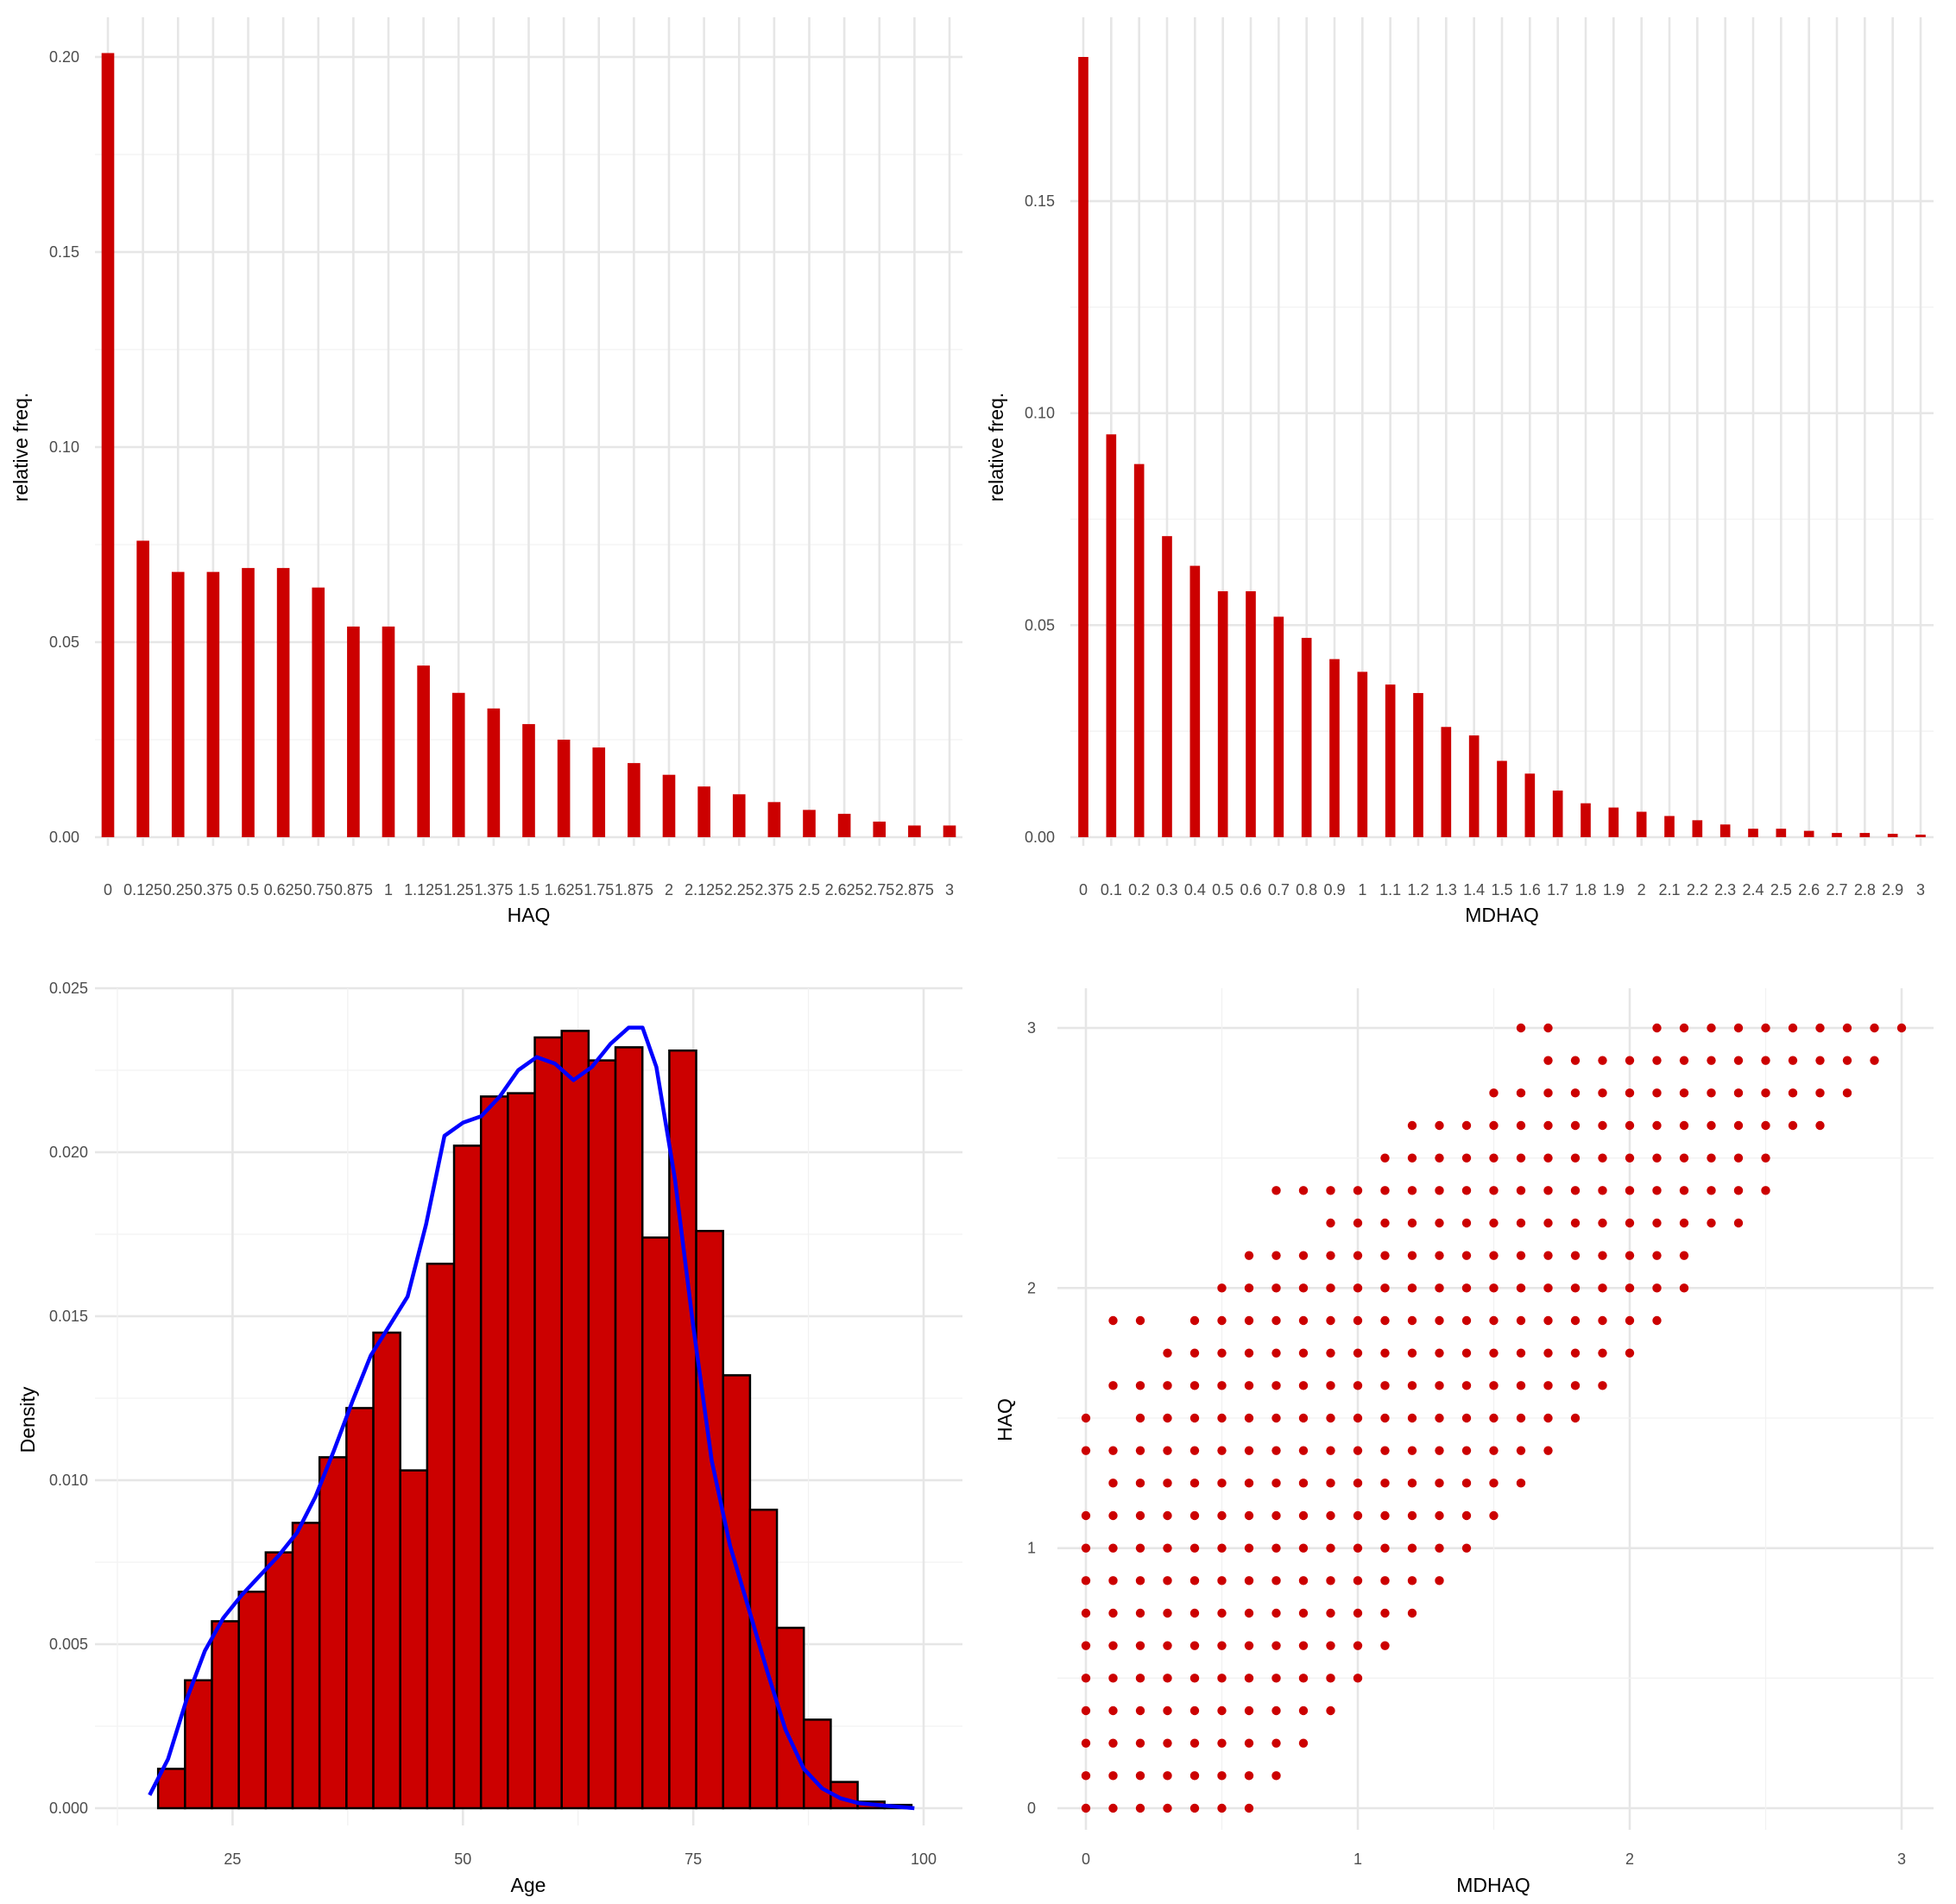 Image resolution: width=1956 pixels, height=1904 pixels. What do you see at coordinates (1031, 1028) in the screenshot?
I see `y-tick-label: 3` at bounding box center [1031, 1028].